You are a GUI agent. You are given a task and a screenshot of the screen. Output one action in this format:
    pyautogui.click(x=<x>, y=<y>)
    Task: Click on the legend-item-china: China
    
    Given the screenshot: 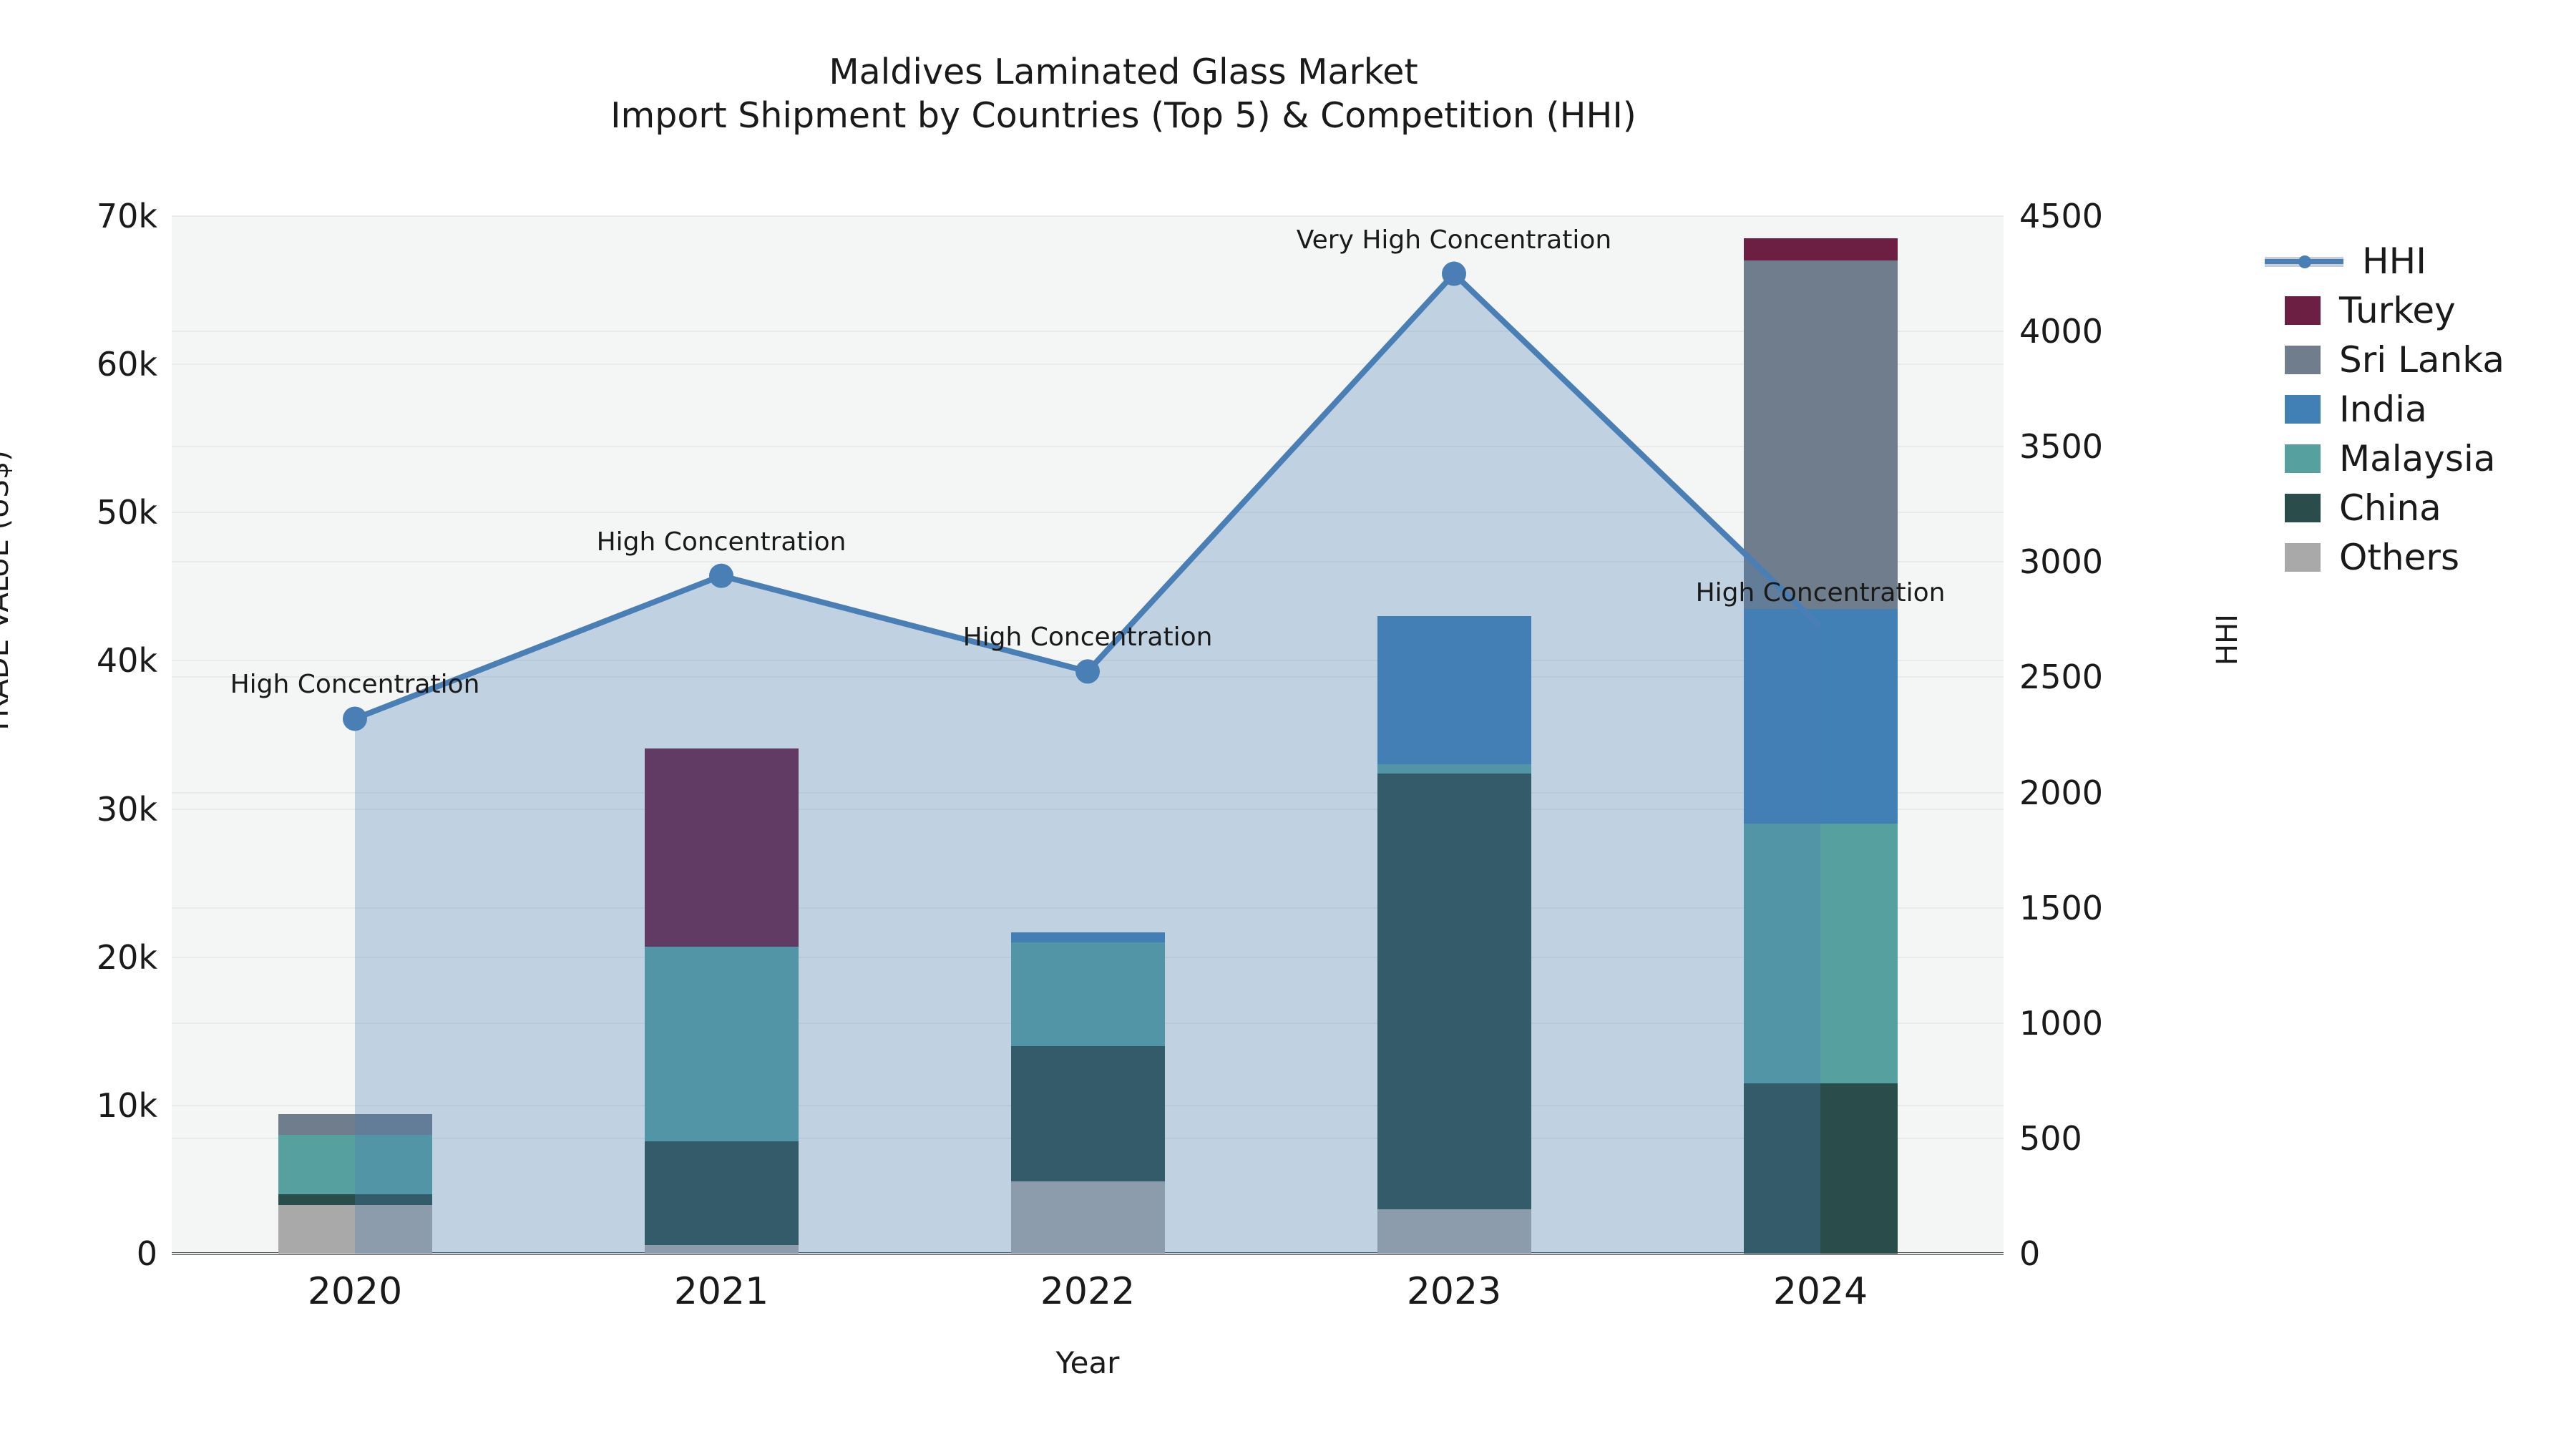 What is the action you would take?
    pyautogui.click(x=2418, y=507)
    